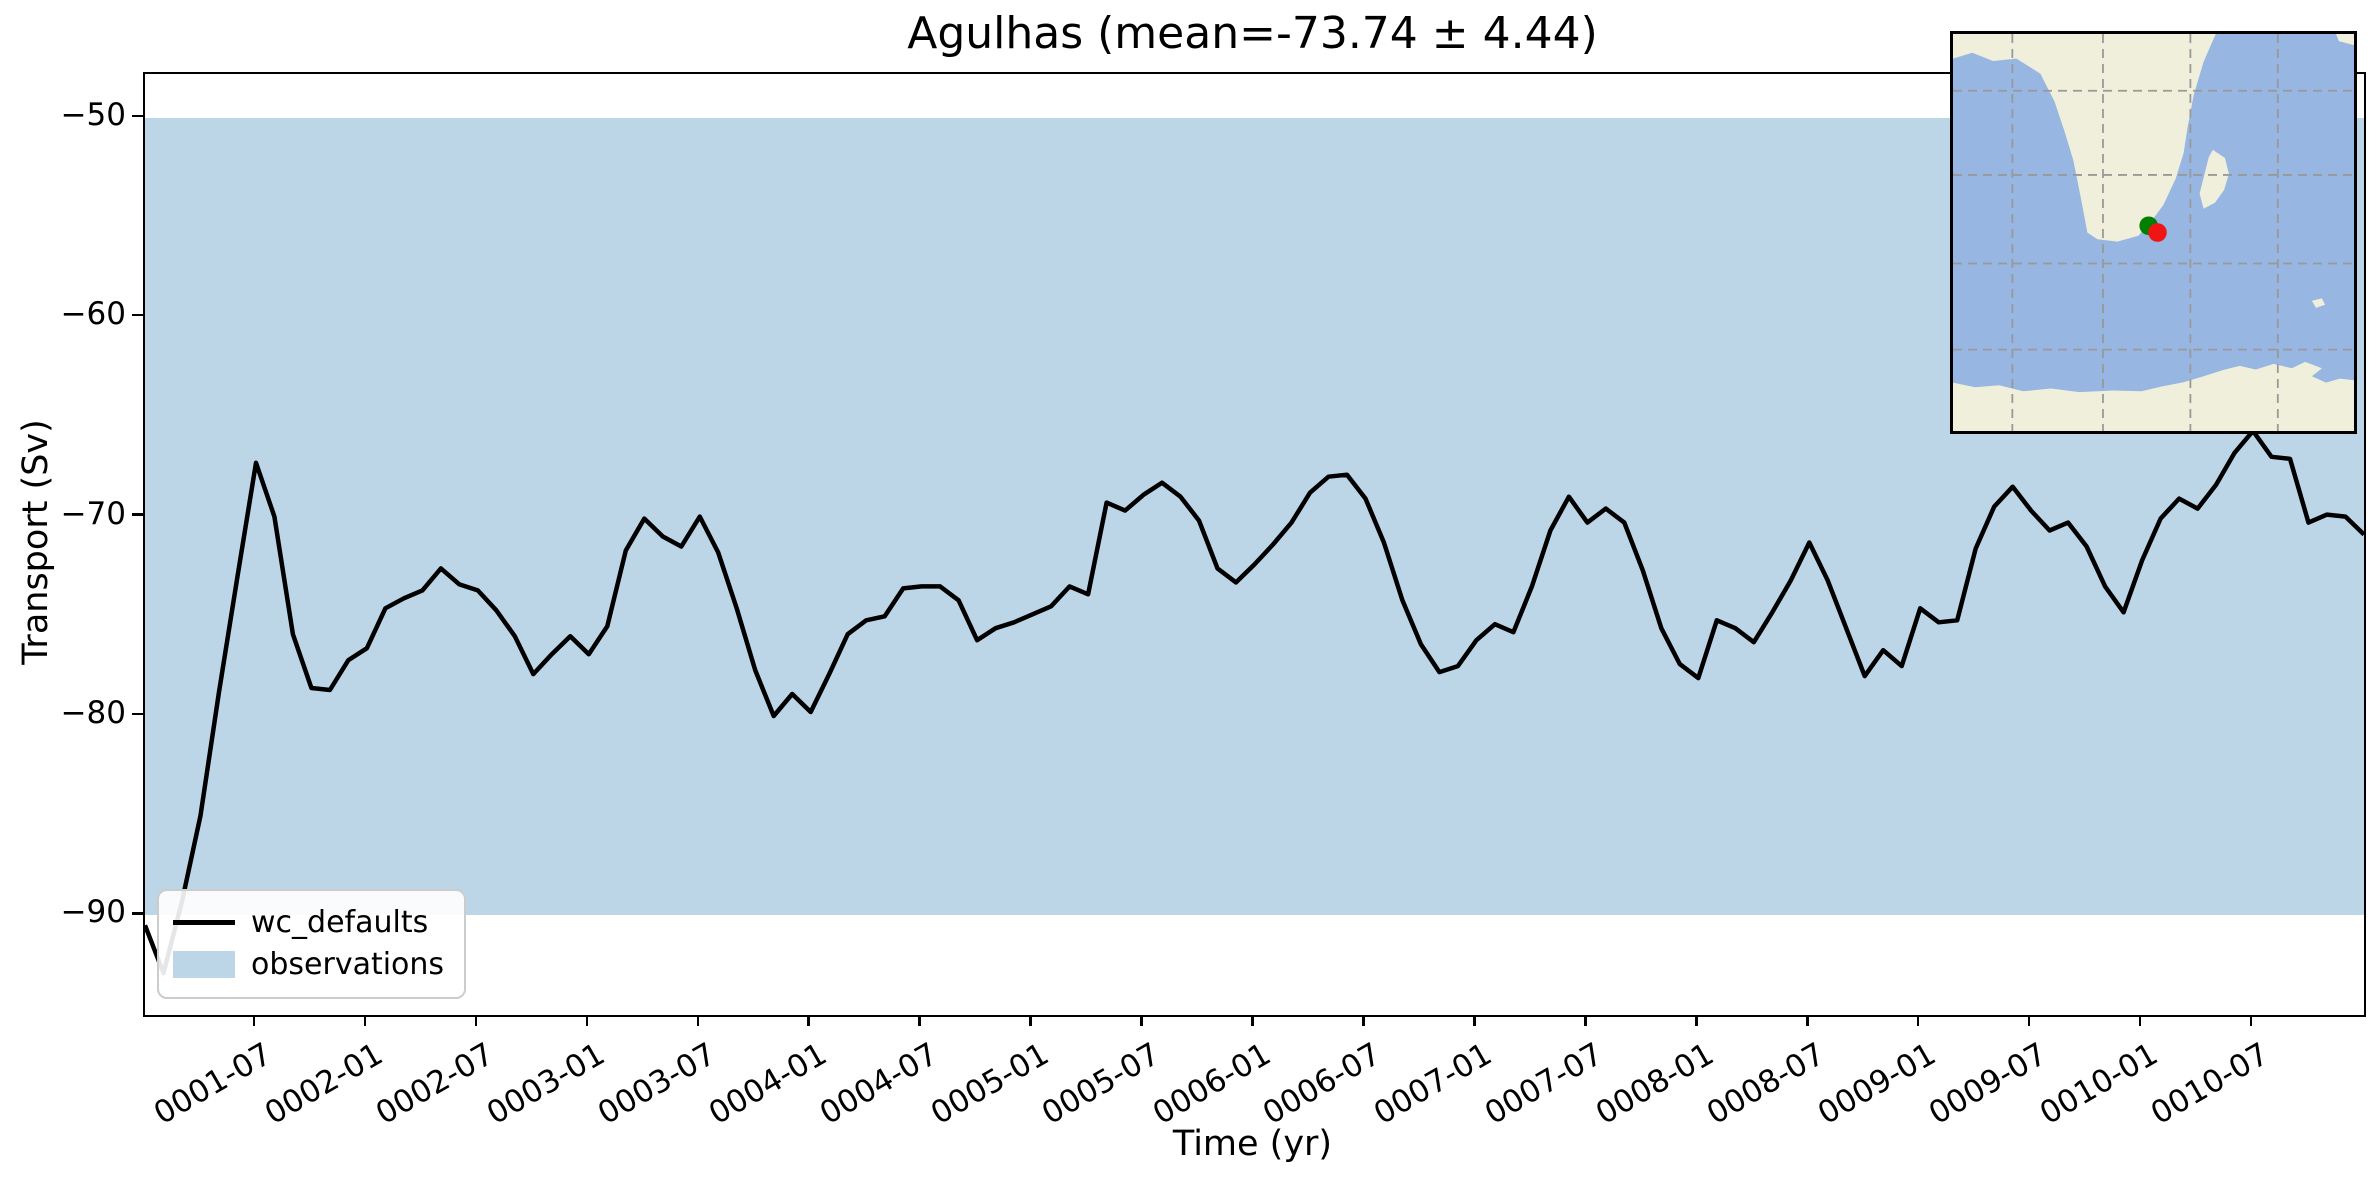 The image size is (2379, 1180). What do you see at coordinates (1211, 1084) in the screenshot?
I see `x-tick-label: 0006-01` at bounding box center [1211, 1084].